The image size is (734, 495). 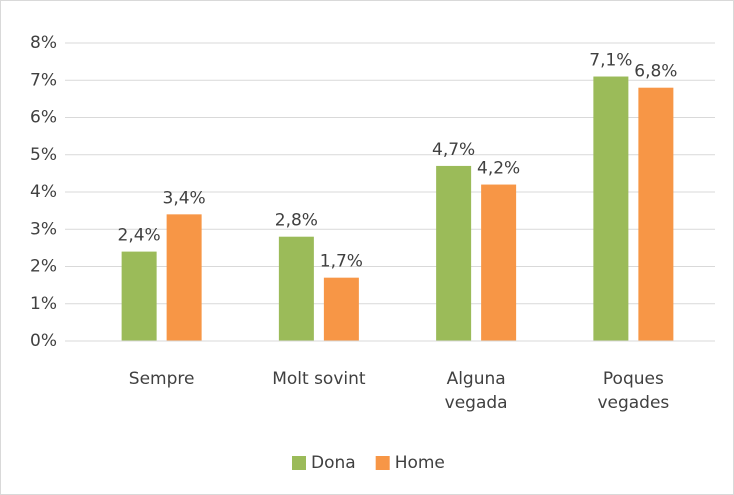 I want to click on data-label: 7,1%, so click(x=610, y=61).